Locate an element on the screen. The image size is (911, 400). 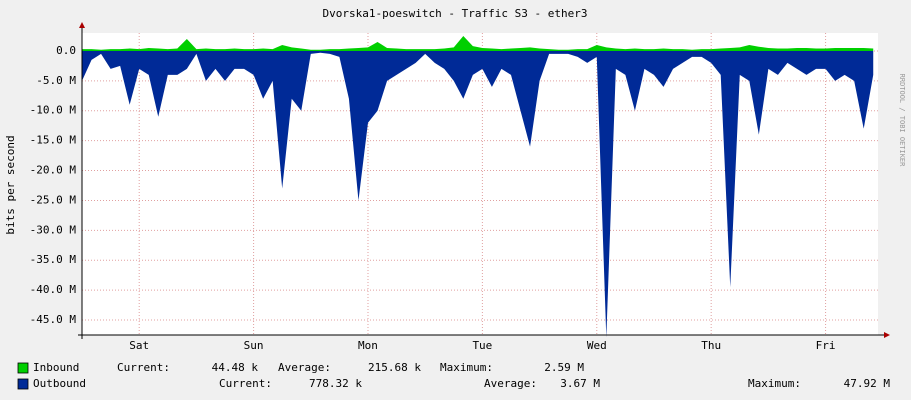
y-tick-label: -25.0 M is located at coordinates (53, 199).